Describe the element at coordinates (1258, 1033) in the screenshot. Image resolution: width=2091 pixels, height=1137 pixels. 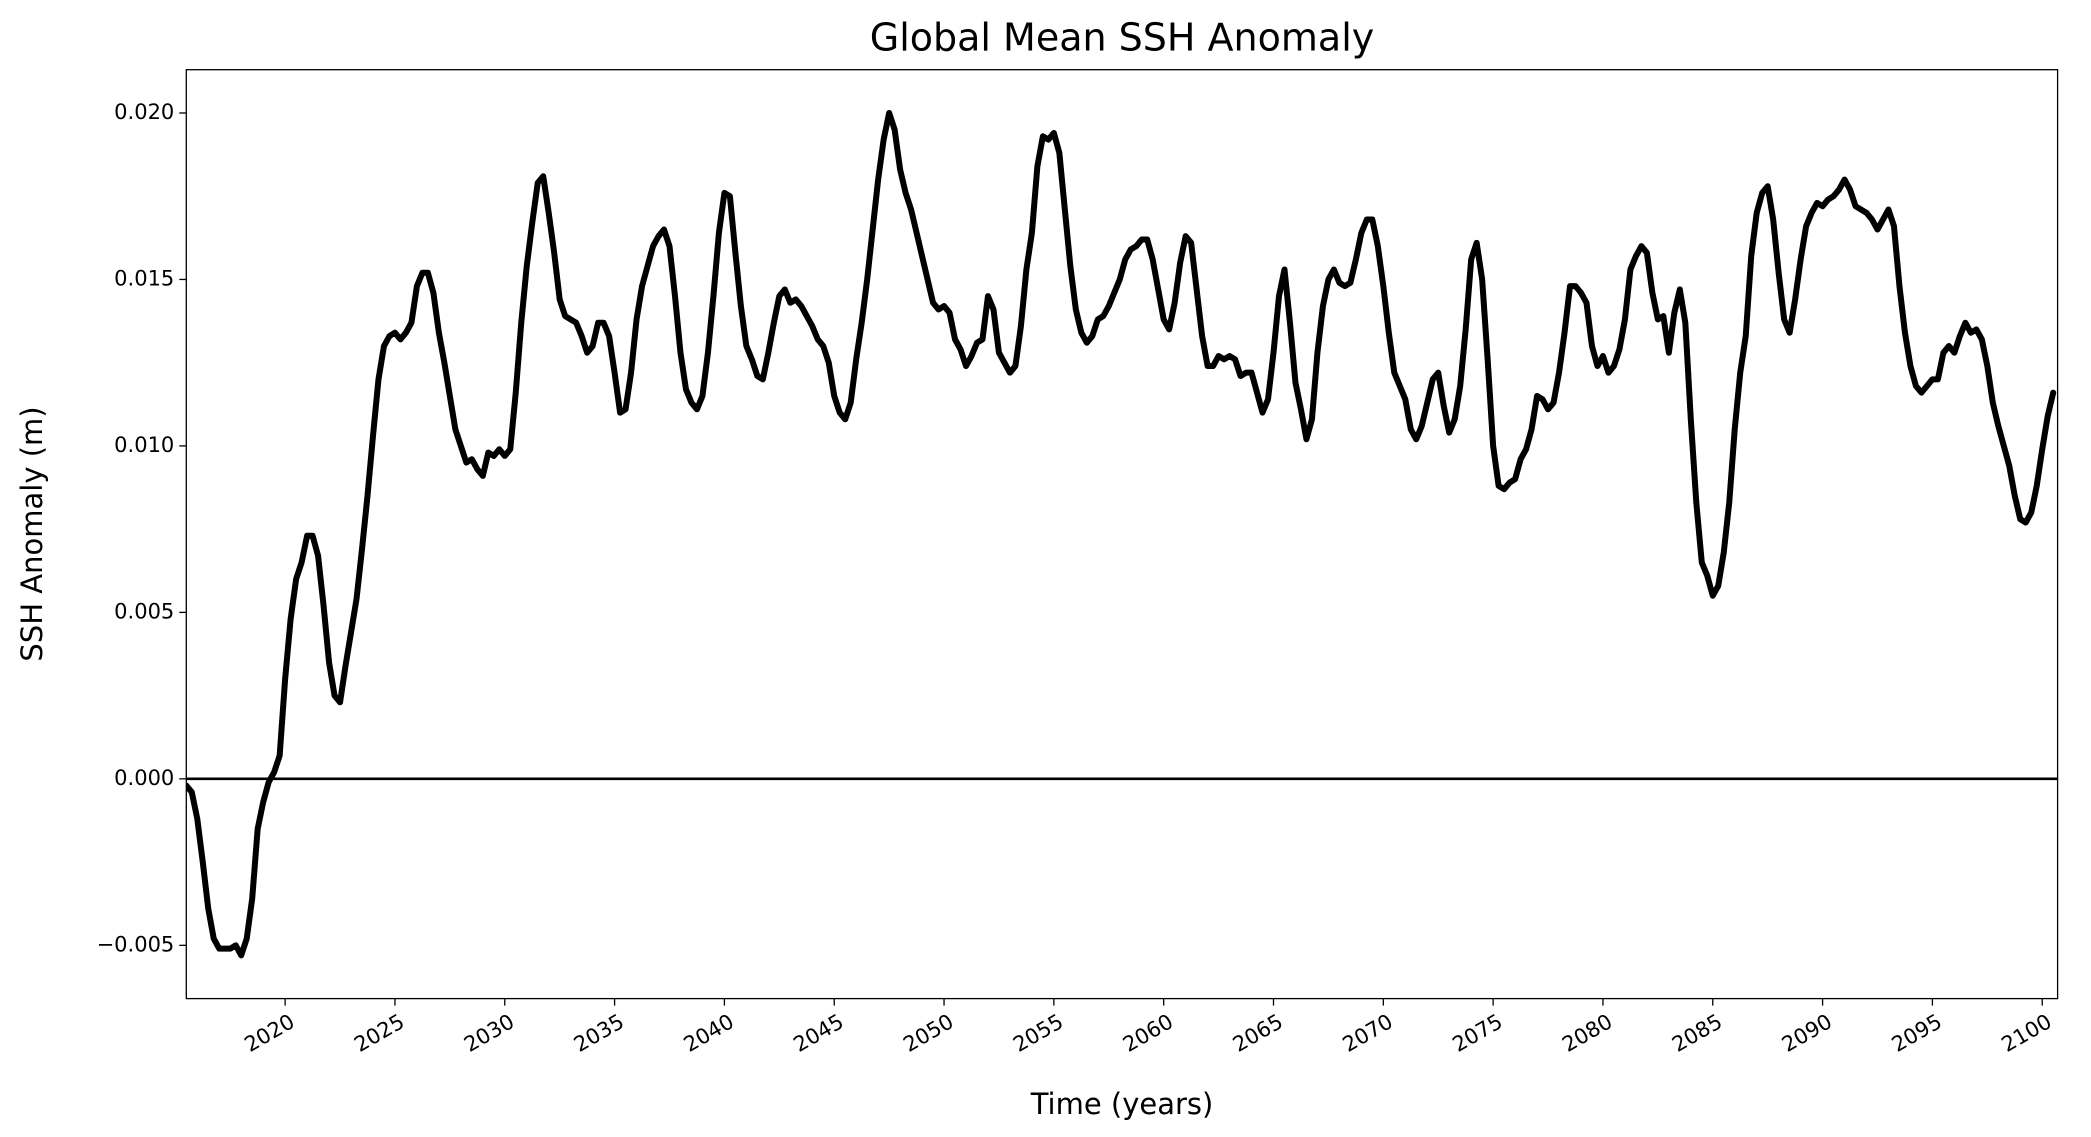
I see `x-tick-label: 2065` at that location.